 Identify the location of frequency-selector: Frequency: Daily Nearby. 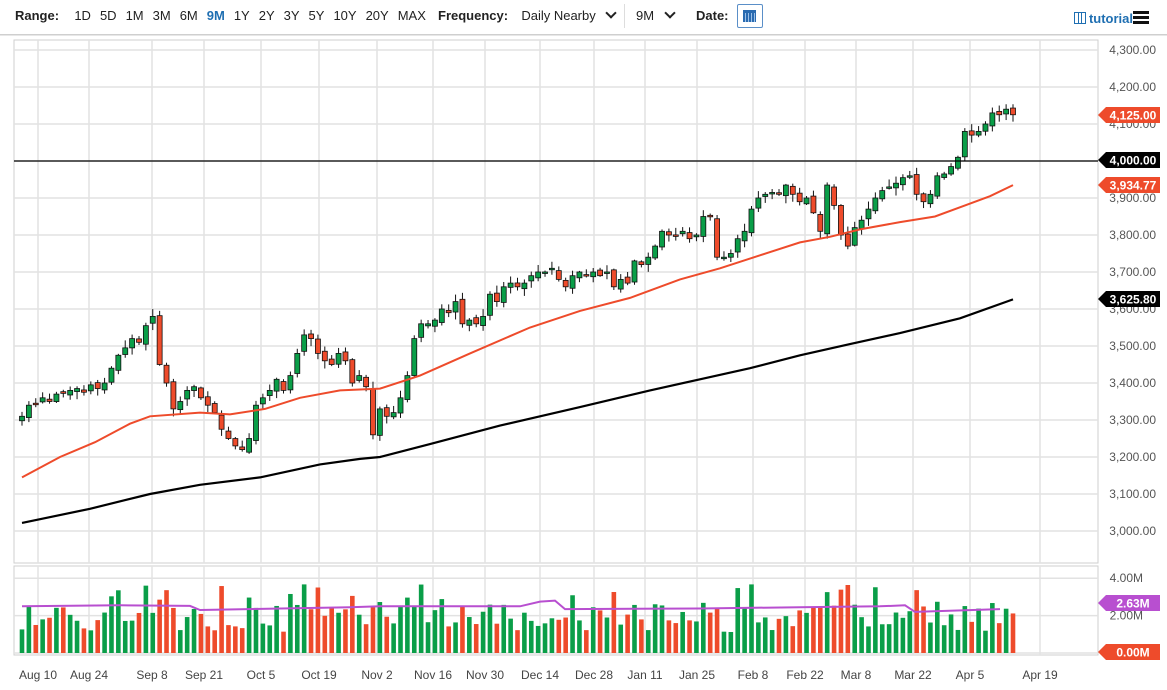
(528, 15).